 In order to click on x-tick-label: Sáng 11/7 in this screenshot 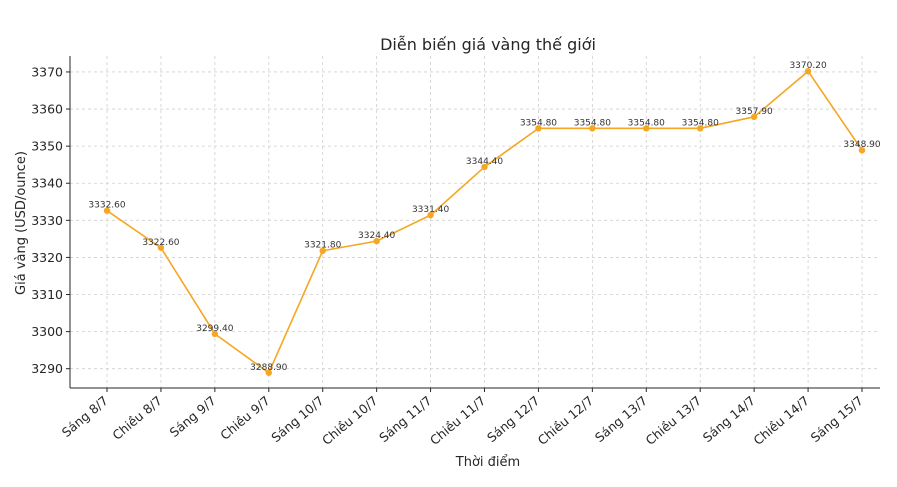, I will do `click(405, 419)`.